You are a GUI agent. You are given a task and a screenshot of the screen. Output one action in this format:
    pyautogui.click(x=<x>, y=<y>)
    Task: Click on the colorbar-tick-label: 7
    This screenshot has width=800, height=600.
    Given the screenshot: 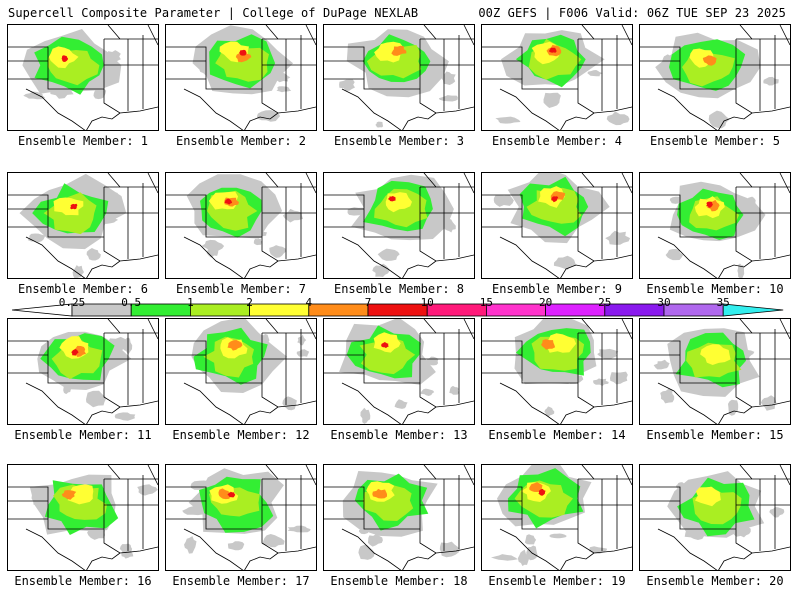 What is the action you would take?
    pyautogui.click(x=368, y=302)
    